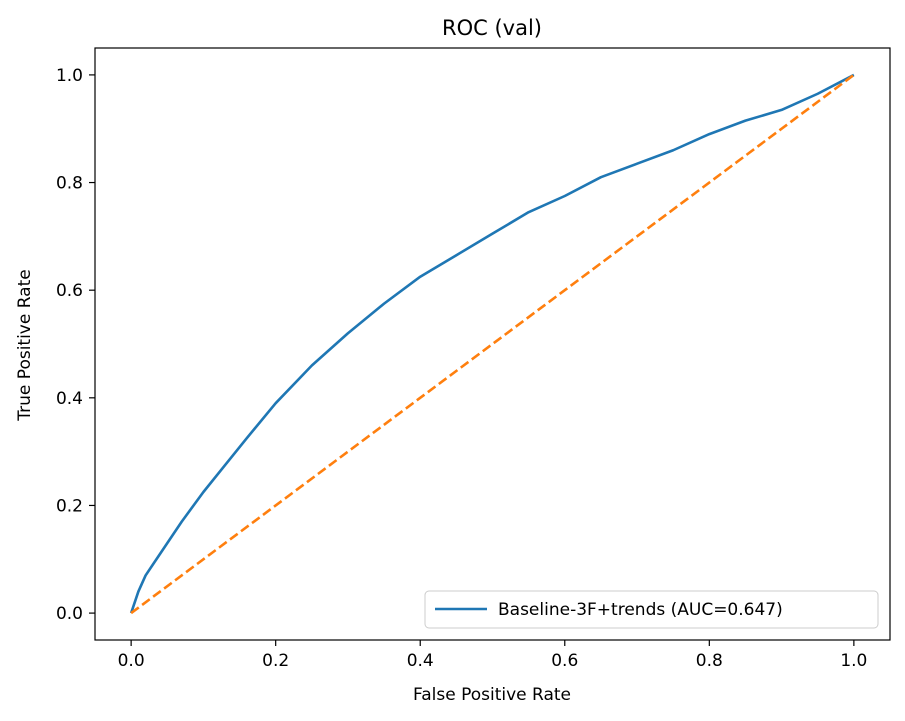 The height and width of the screenshot is (721, 905). Describe the element at coordinates (131, 661) in the screenshot. I see `x-tick-label: 0.0` at that location.